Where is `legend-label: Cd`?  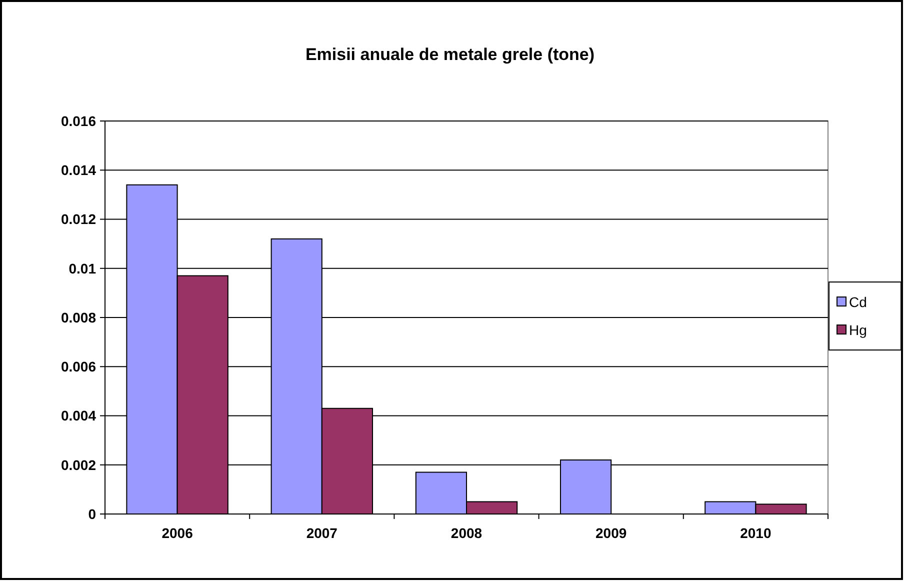
legend-label: Cd is located at coordinates (858, 302).